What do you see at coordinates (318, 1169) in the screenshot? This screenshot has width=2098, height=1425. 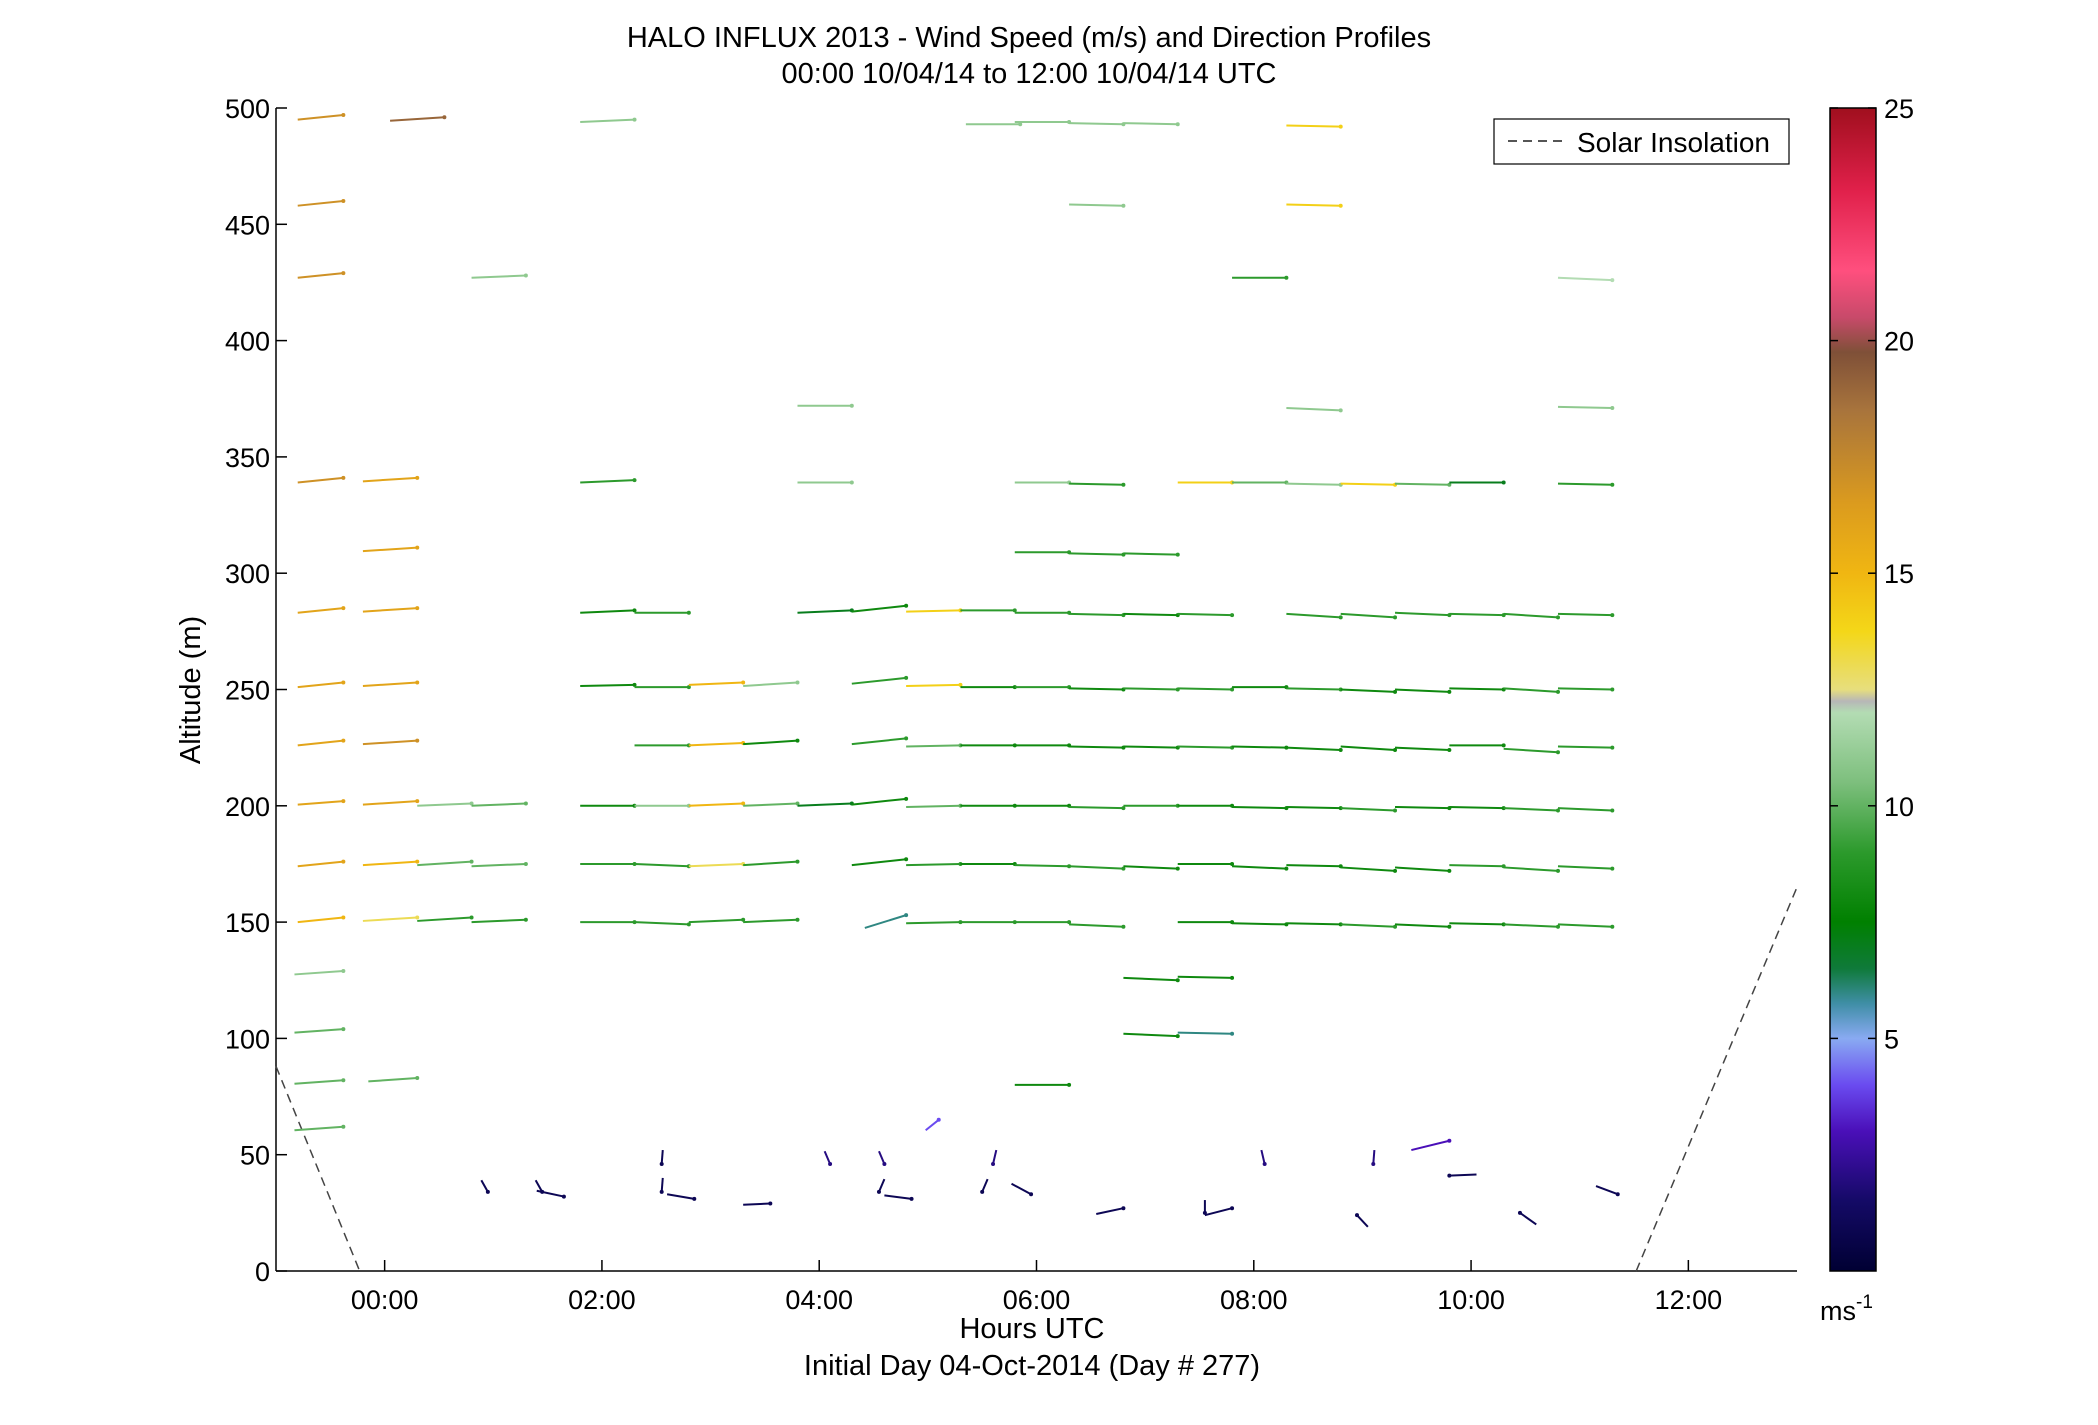 I see `solar-insolation-line` at bounding box center [318, 1169].